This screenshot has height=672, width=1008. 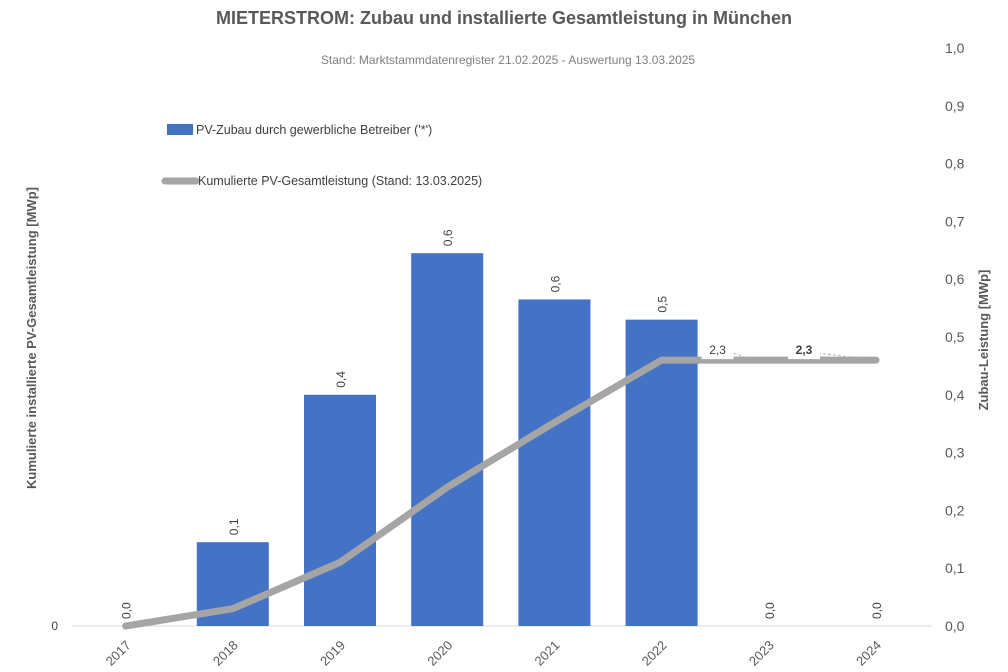 I want to click on bar-value-label: 0,1, so click(x=234, y=526).